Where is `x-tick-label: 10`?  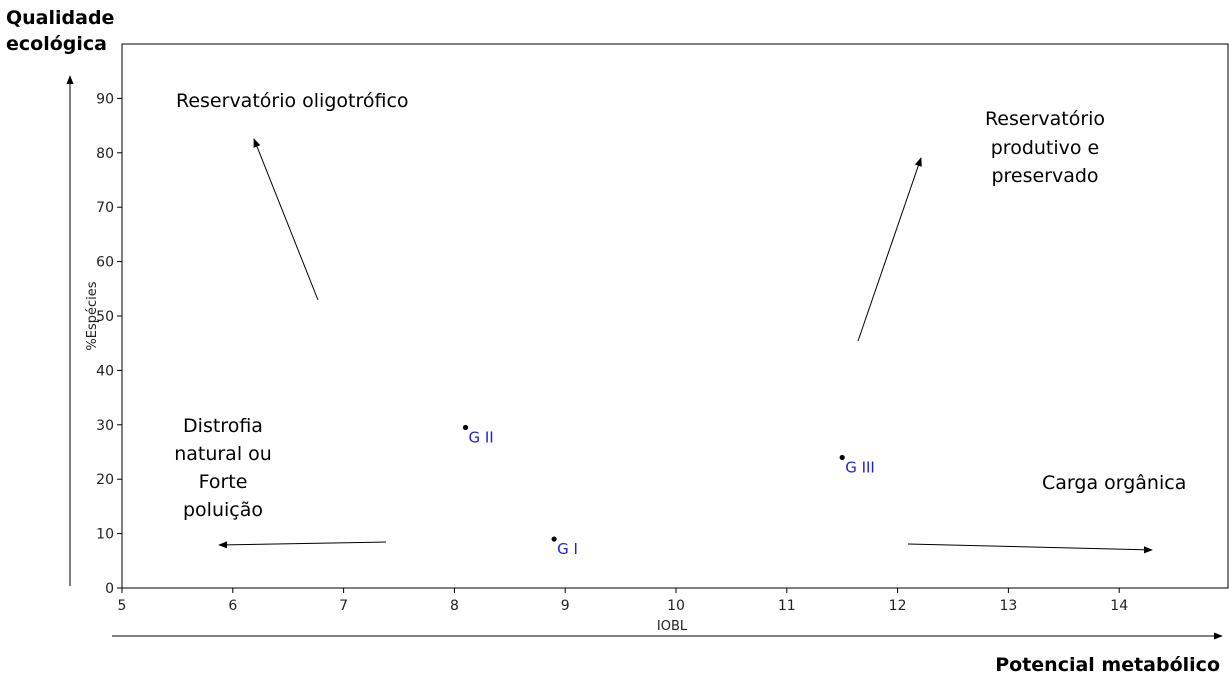
x-tick-label: 10 is located at coordinates (676, 606).